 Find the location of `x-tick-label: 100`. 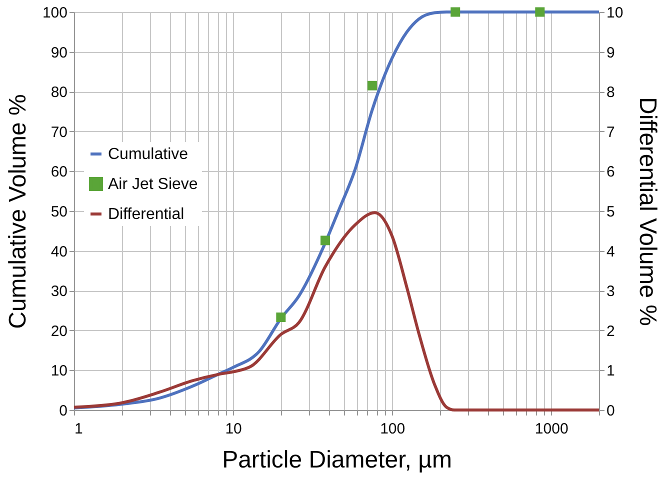

x-tick-label: 100 is located at coordinates (393, 429).